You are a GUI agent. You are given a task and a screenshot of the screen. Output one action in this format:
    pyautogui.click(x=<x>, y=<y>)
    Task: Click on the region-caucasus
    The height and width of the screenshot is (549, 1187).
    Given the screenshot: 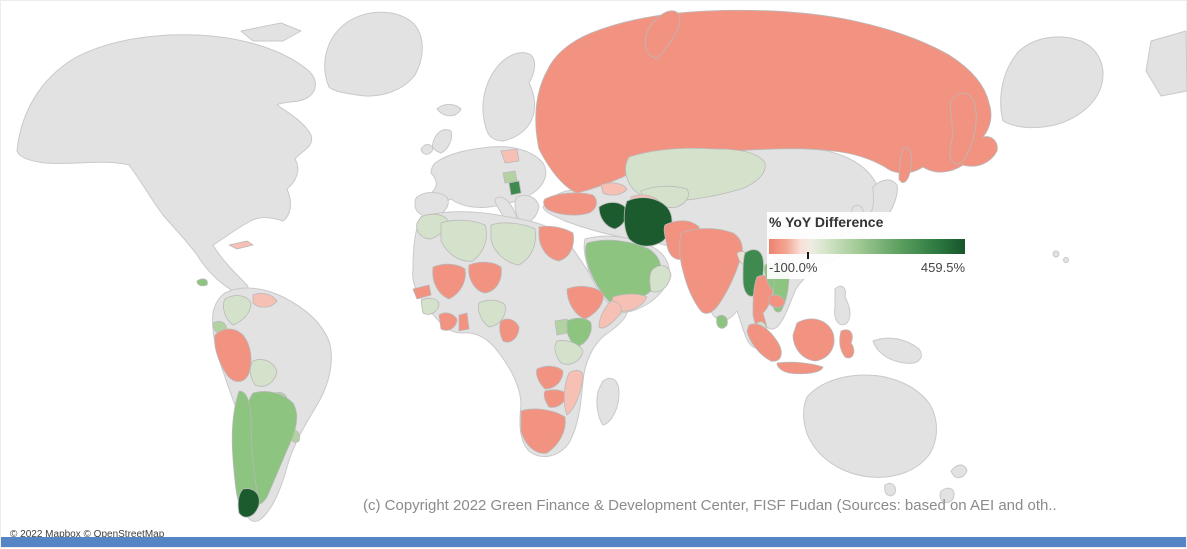 What is the action you would take?
    pyautogui.click(x=614, y=189)
    